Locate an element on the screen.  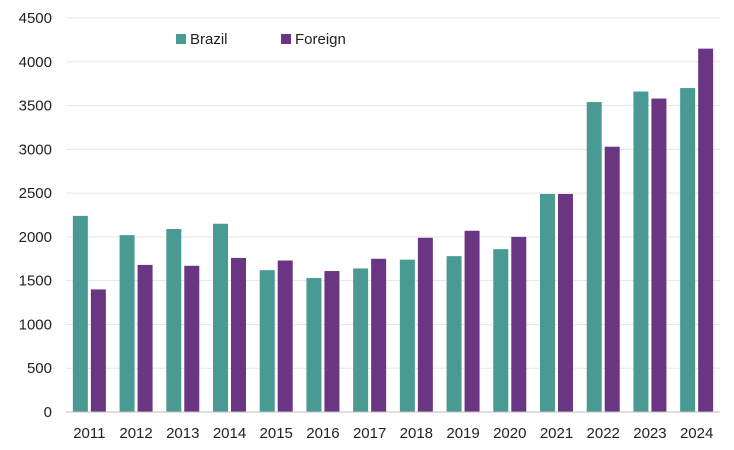
bar-foreign-2020 is located at coordinates (519, 324).